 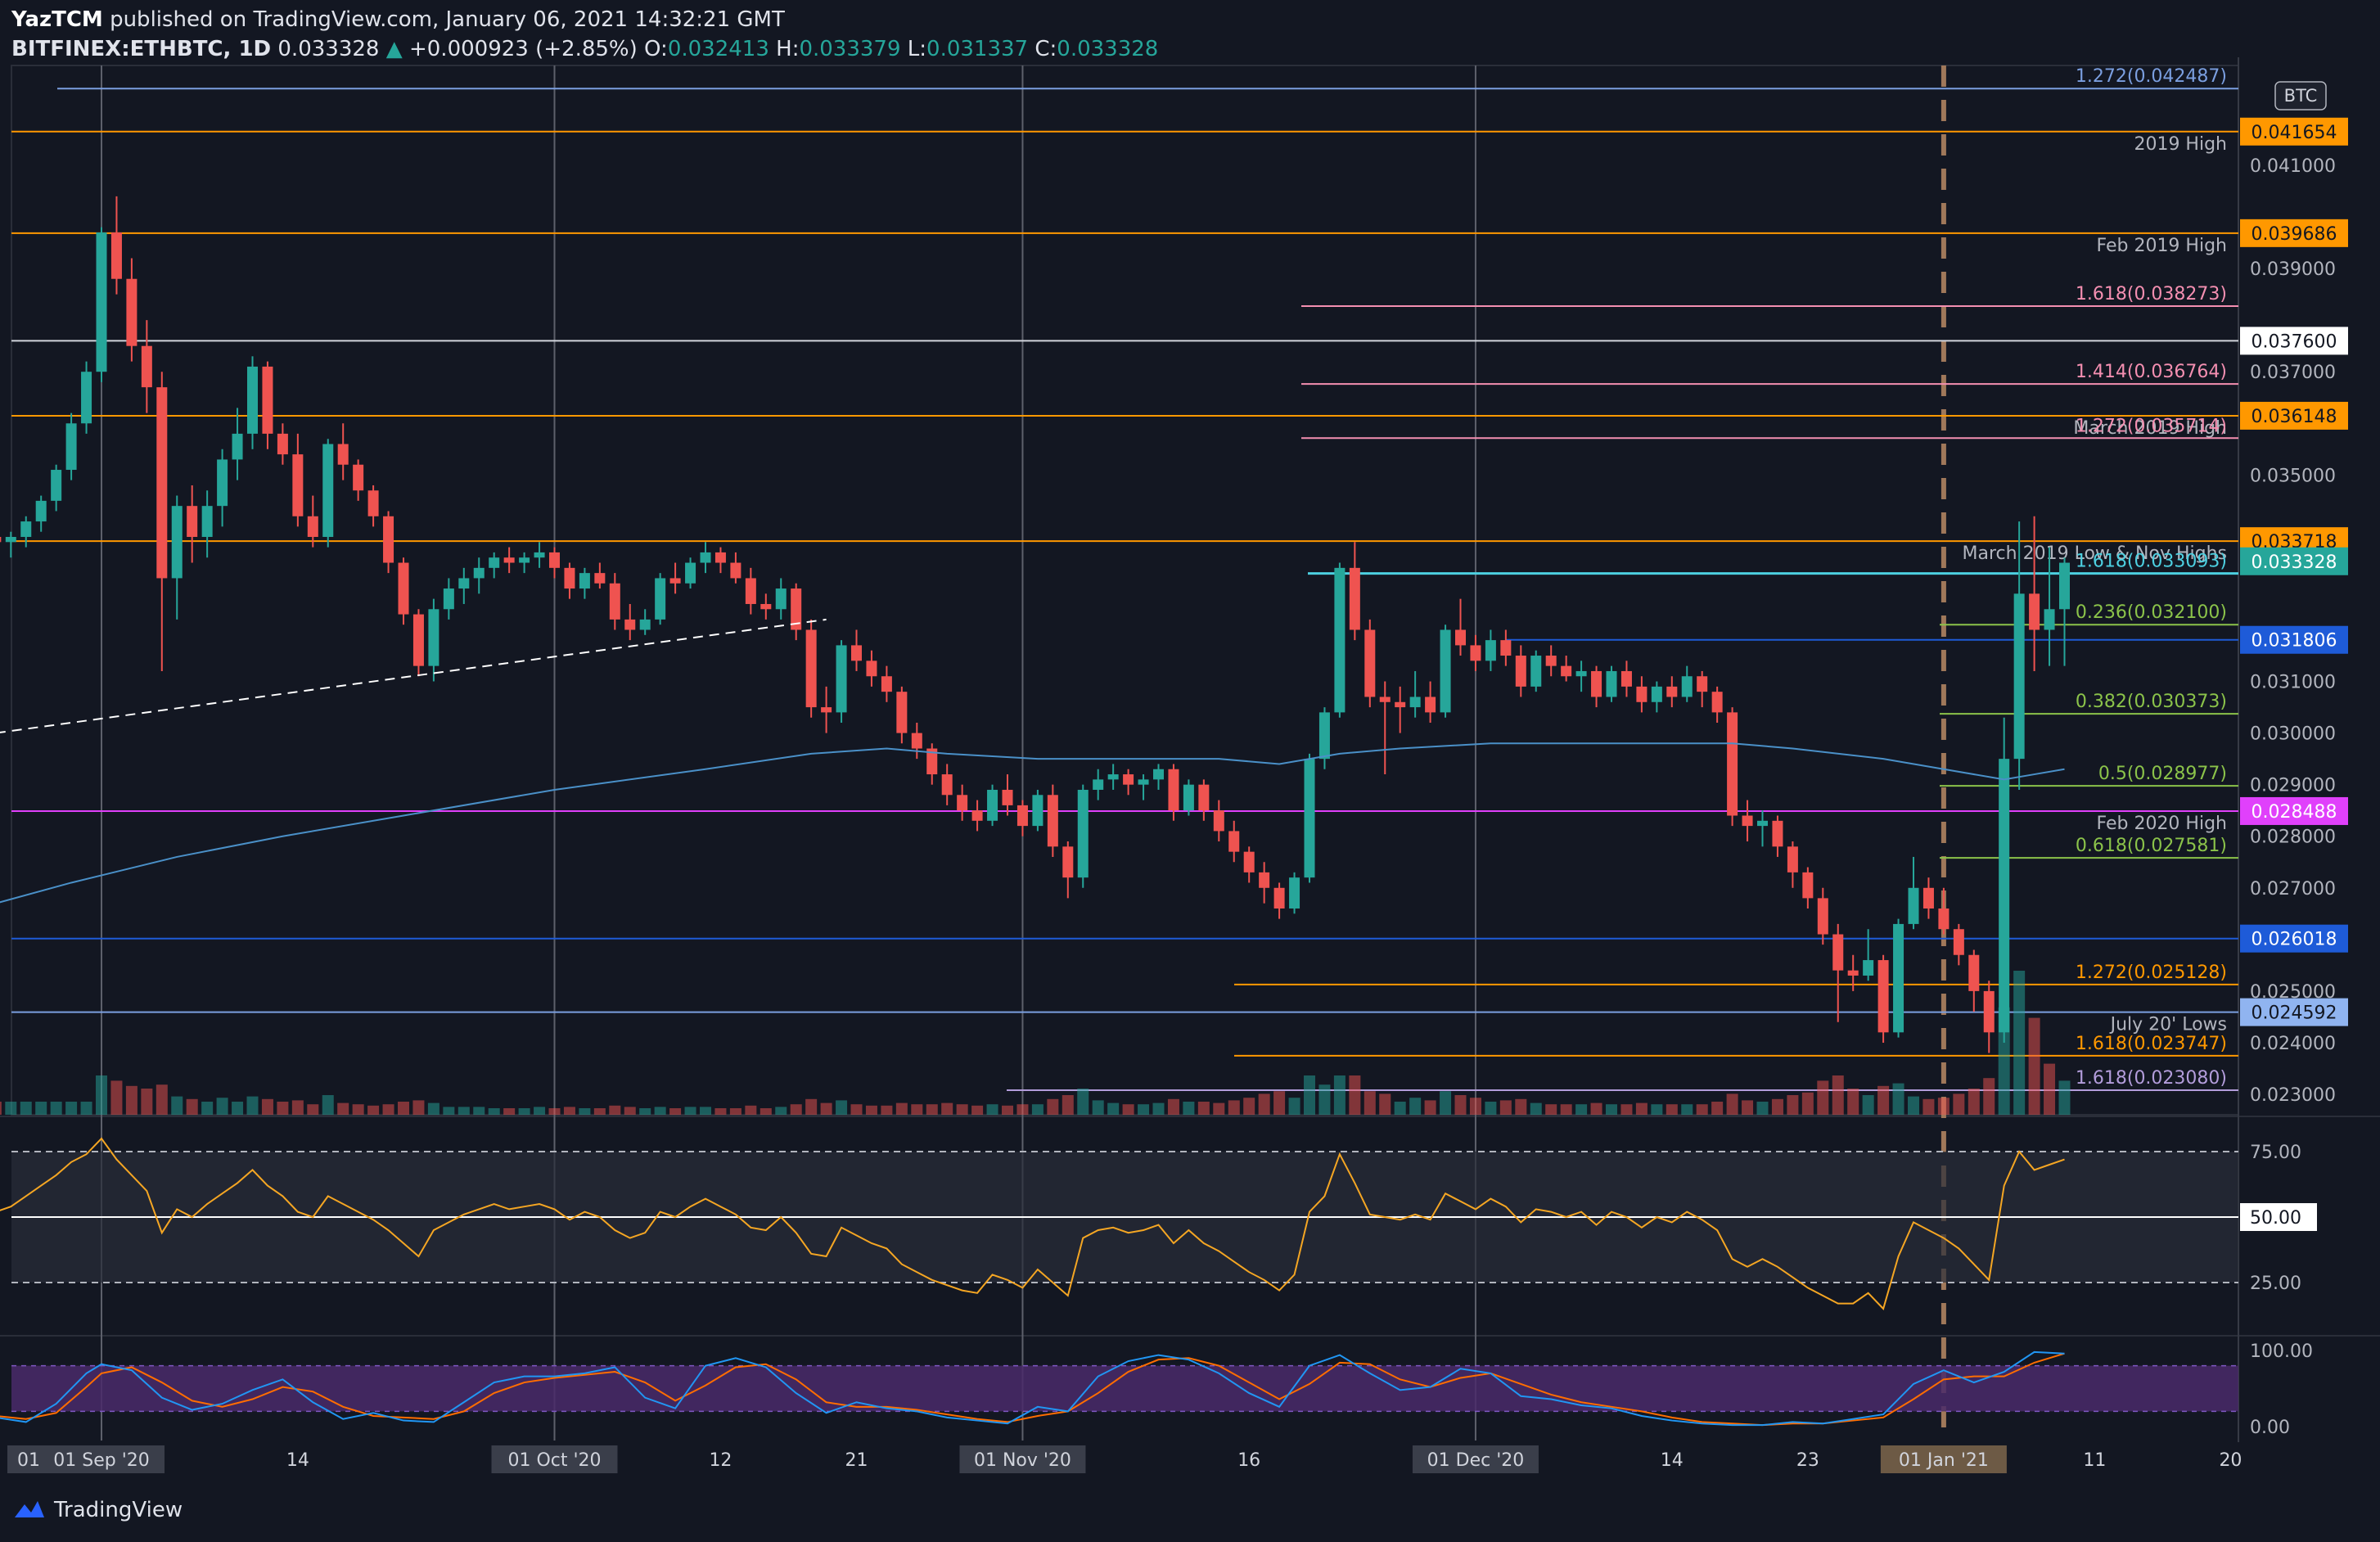 What do you see at coordinates (2230, 1461) in the screenshot?
I see `time-label: 20` at bounding box center [2230, 1461].